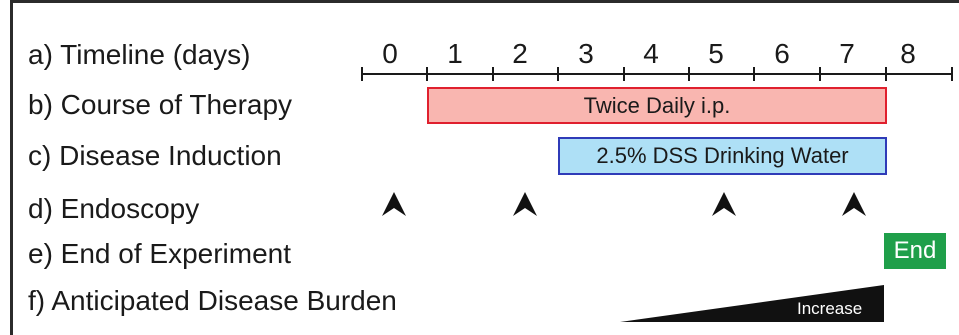 The image size is (959, 335). I want to click on frame-top-border, so click(484, 1).